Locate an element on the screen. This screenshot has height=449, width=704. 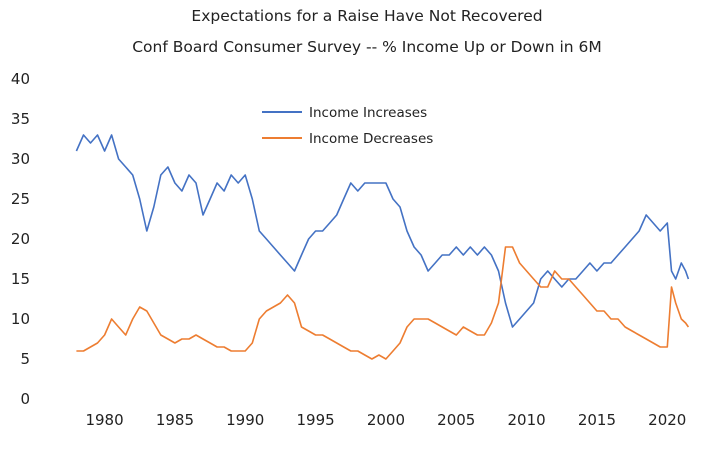
x-tick-label: 1980 is located at coordinates (104, 420).